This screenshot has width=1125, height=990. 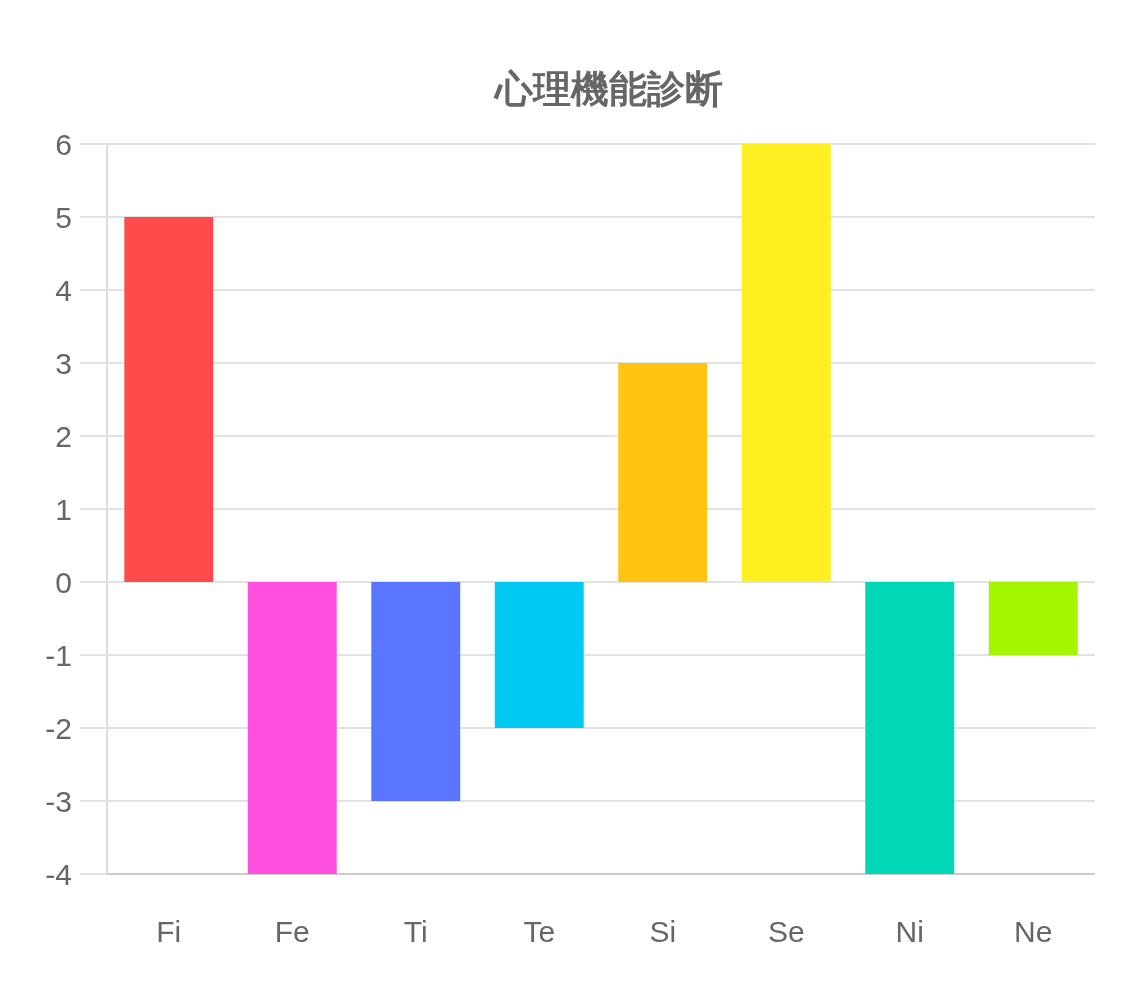 What do you see at coordinates (63, 290) in the screenshot?
I see `y-tick-label: 4` at bounding box center [63, 290].